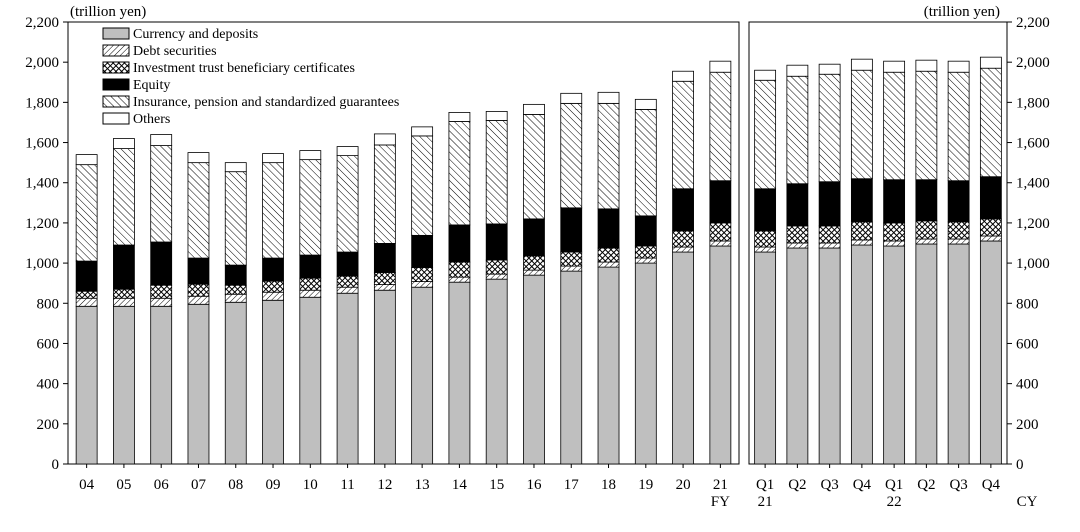 Image resolution: width=1080 pixels, height=532 pixels. I want to click on y-tick-label-left: 600, so click(48, 344).